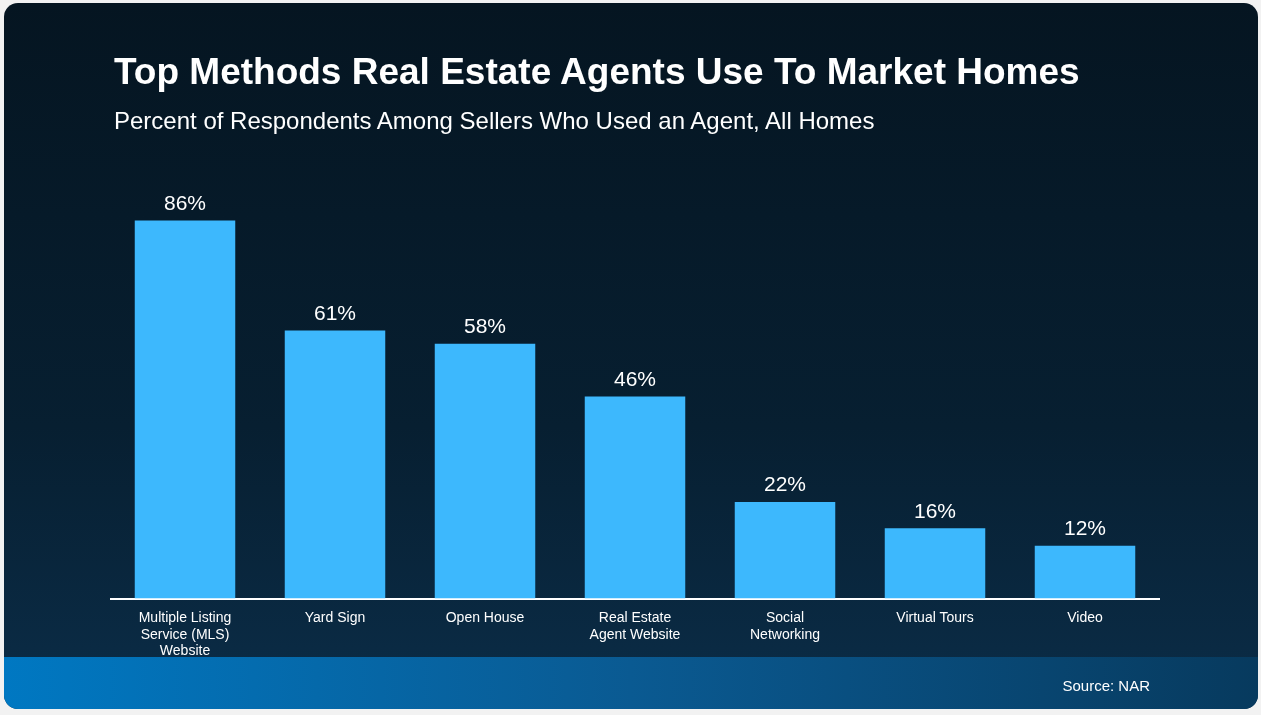 This screenshot has height=715, width=1261. What do you see at coordinates (635, 625) in the screenshot?
I see `x-tick-label: Real Estate Agent Website` at bounding box center [635, 625].